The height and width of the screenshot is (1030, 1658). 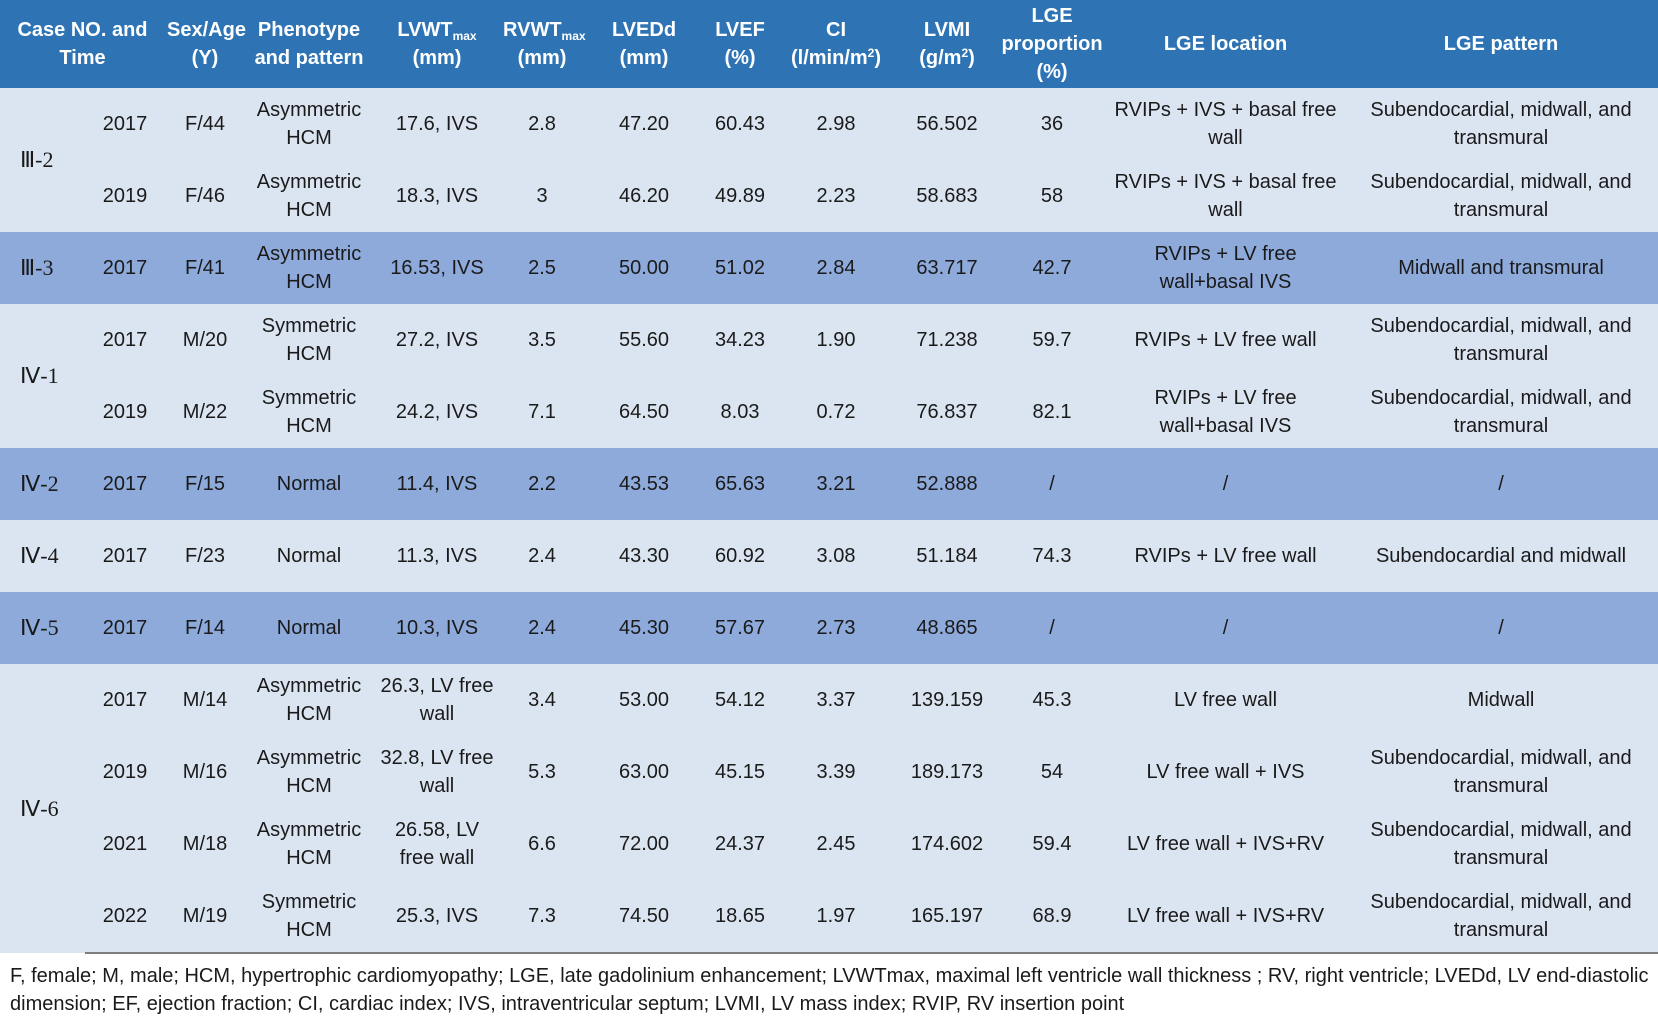 What do you see at coordinates (125, 772) in the screenshot?
I see `year-cell: 2019` at bounding box center [125, 772].